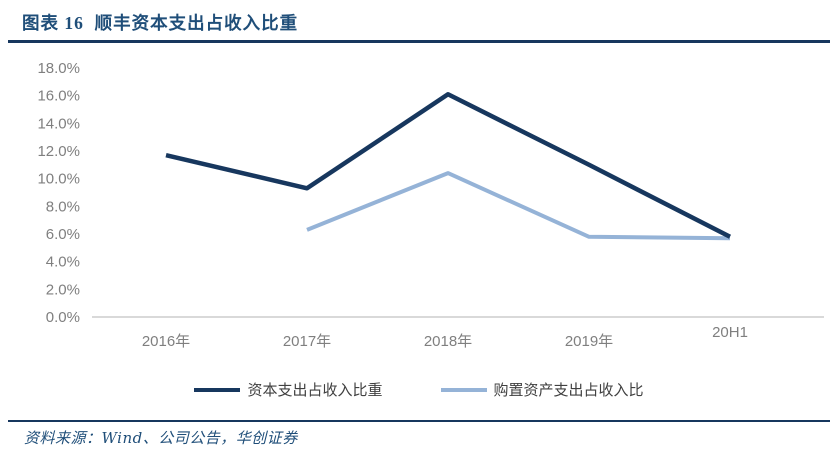  I want to click on y-tick-label: 2.0%, so click(63, 289).